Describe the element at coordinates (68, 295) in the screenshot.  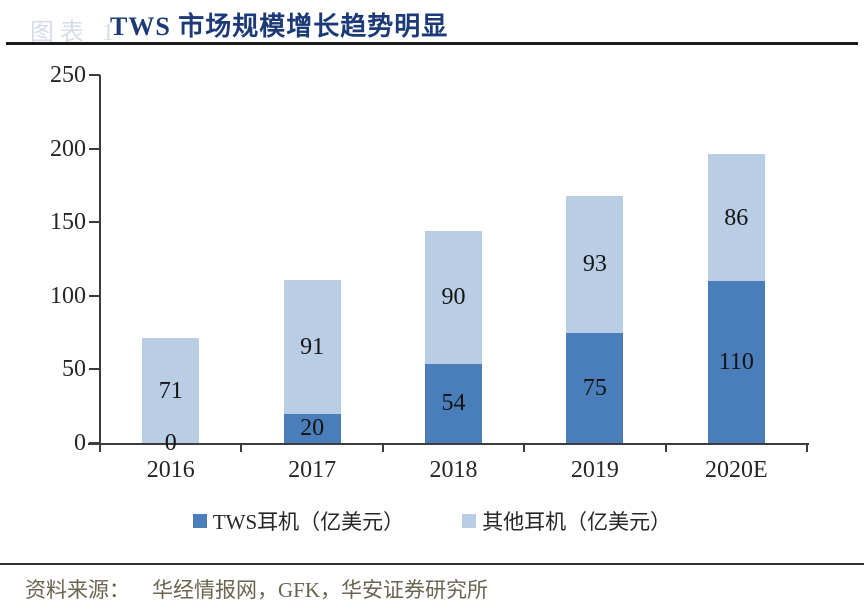
I see `y-tick-label: 100` at that location.